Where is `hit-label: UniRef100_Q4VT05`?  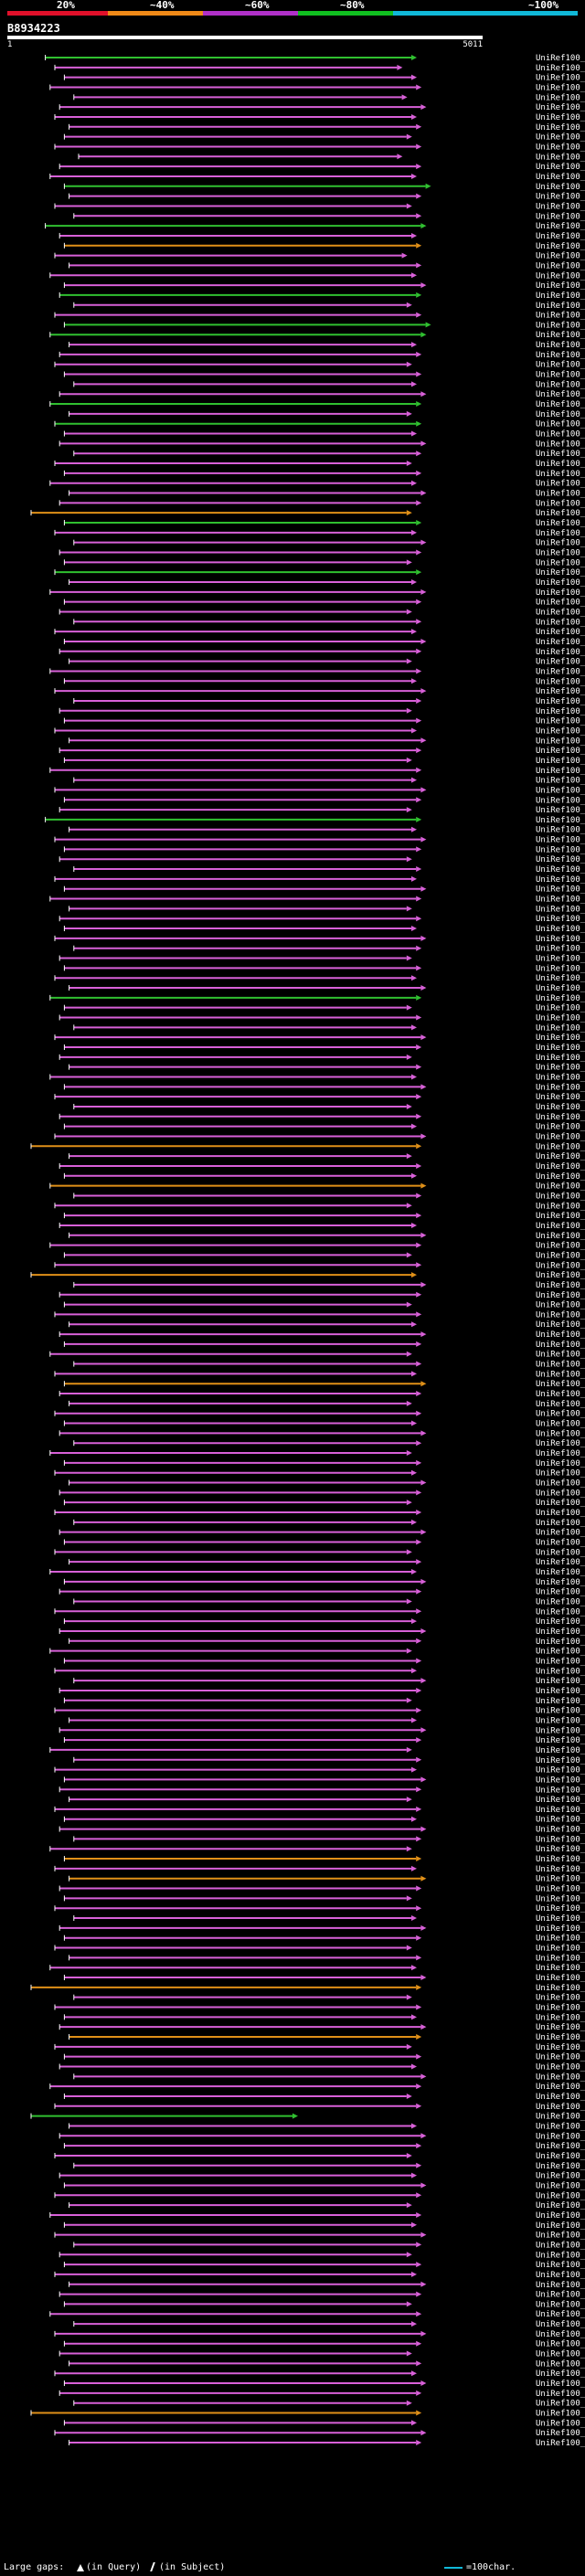 hit-label: UniRef100_Q4VT05 is located at coordinates (561, 1335).